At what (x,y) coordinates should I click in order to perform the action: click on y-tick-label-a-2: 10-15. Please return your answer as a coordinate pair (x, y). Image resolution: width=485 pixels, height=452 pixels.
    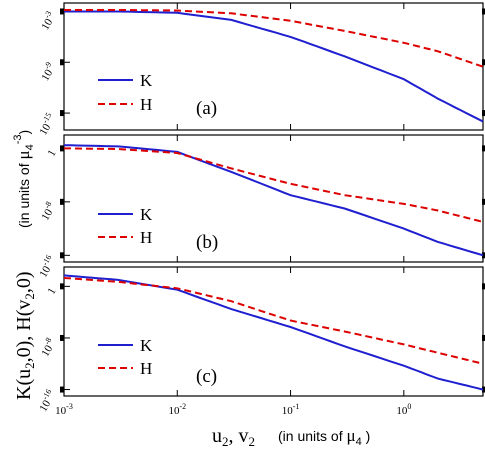
    Looking at the image, I should click on (47, 124).